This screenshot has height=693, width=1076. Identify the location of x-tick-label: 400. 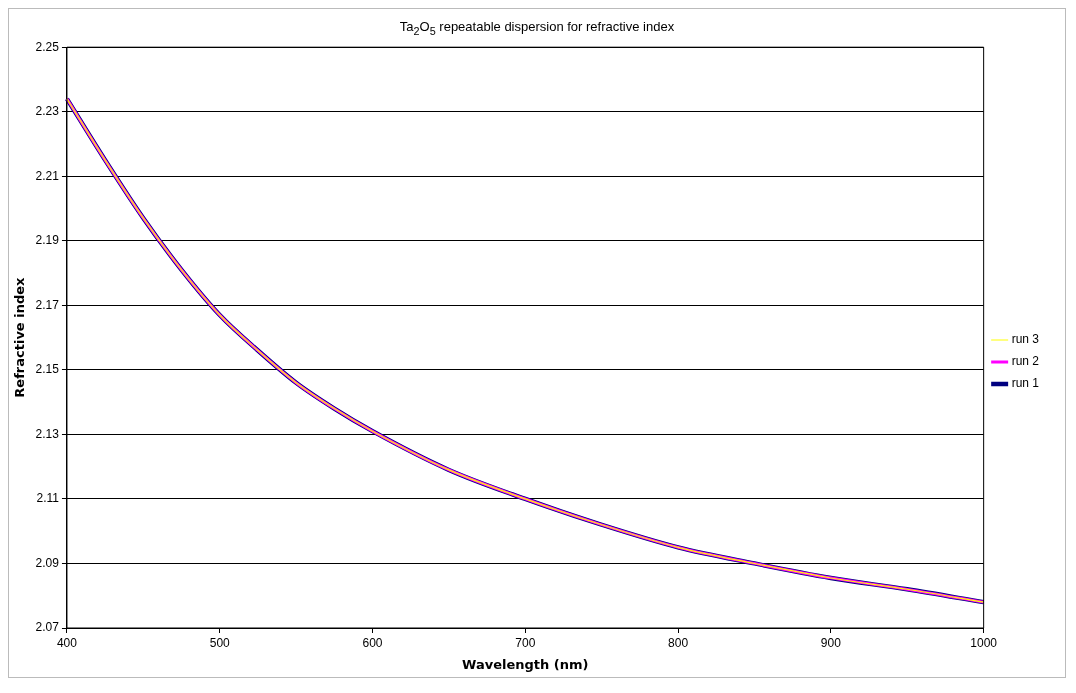
(67, 642).